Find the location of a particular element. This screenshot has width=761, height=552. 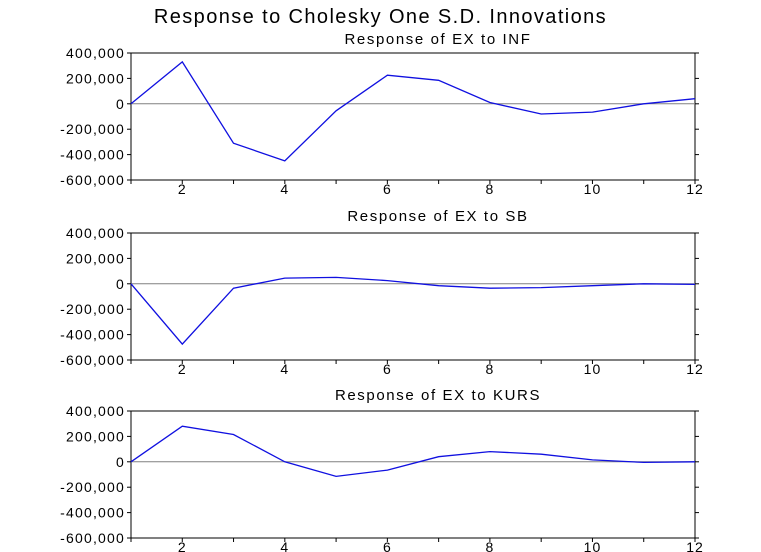

panel-title: Response of EX to KURS is located at coordinates (438, 395).